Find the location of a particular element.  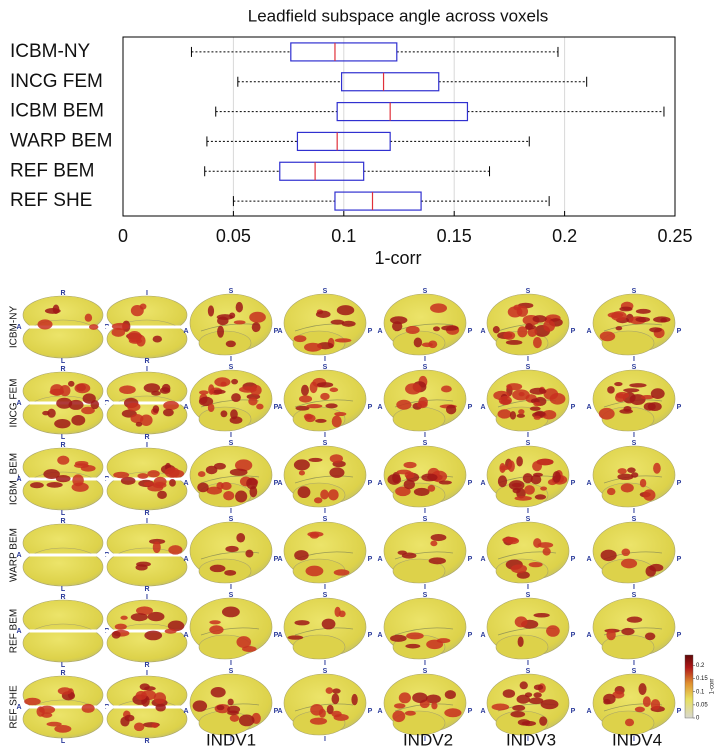

brain-hemisphere is located at coordinates (63, 339).